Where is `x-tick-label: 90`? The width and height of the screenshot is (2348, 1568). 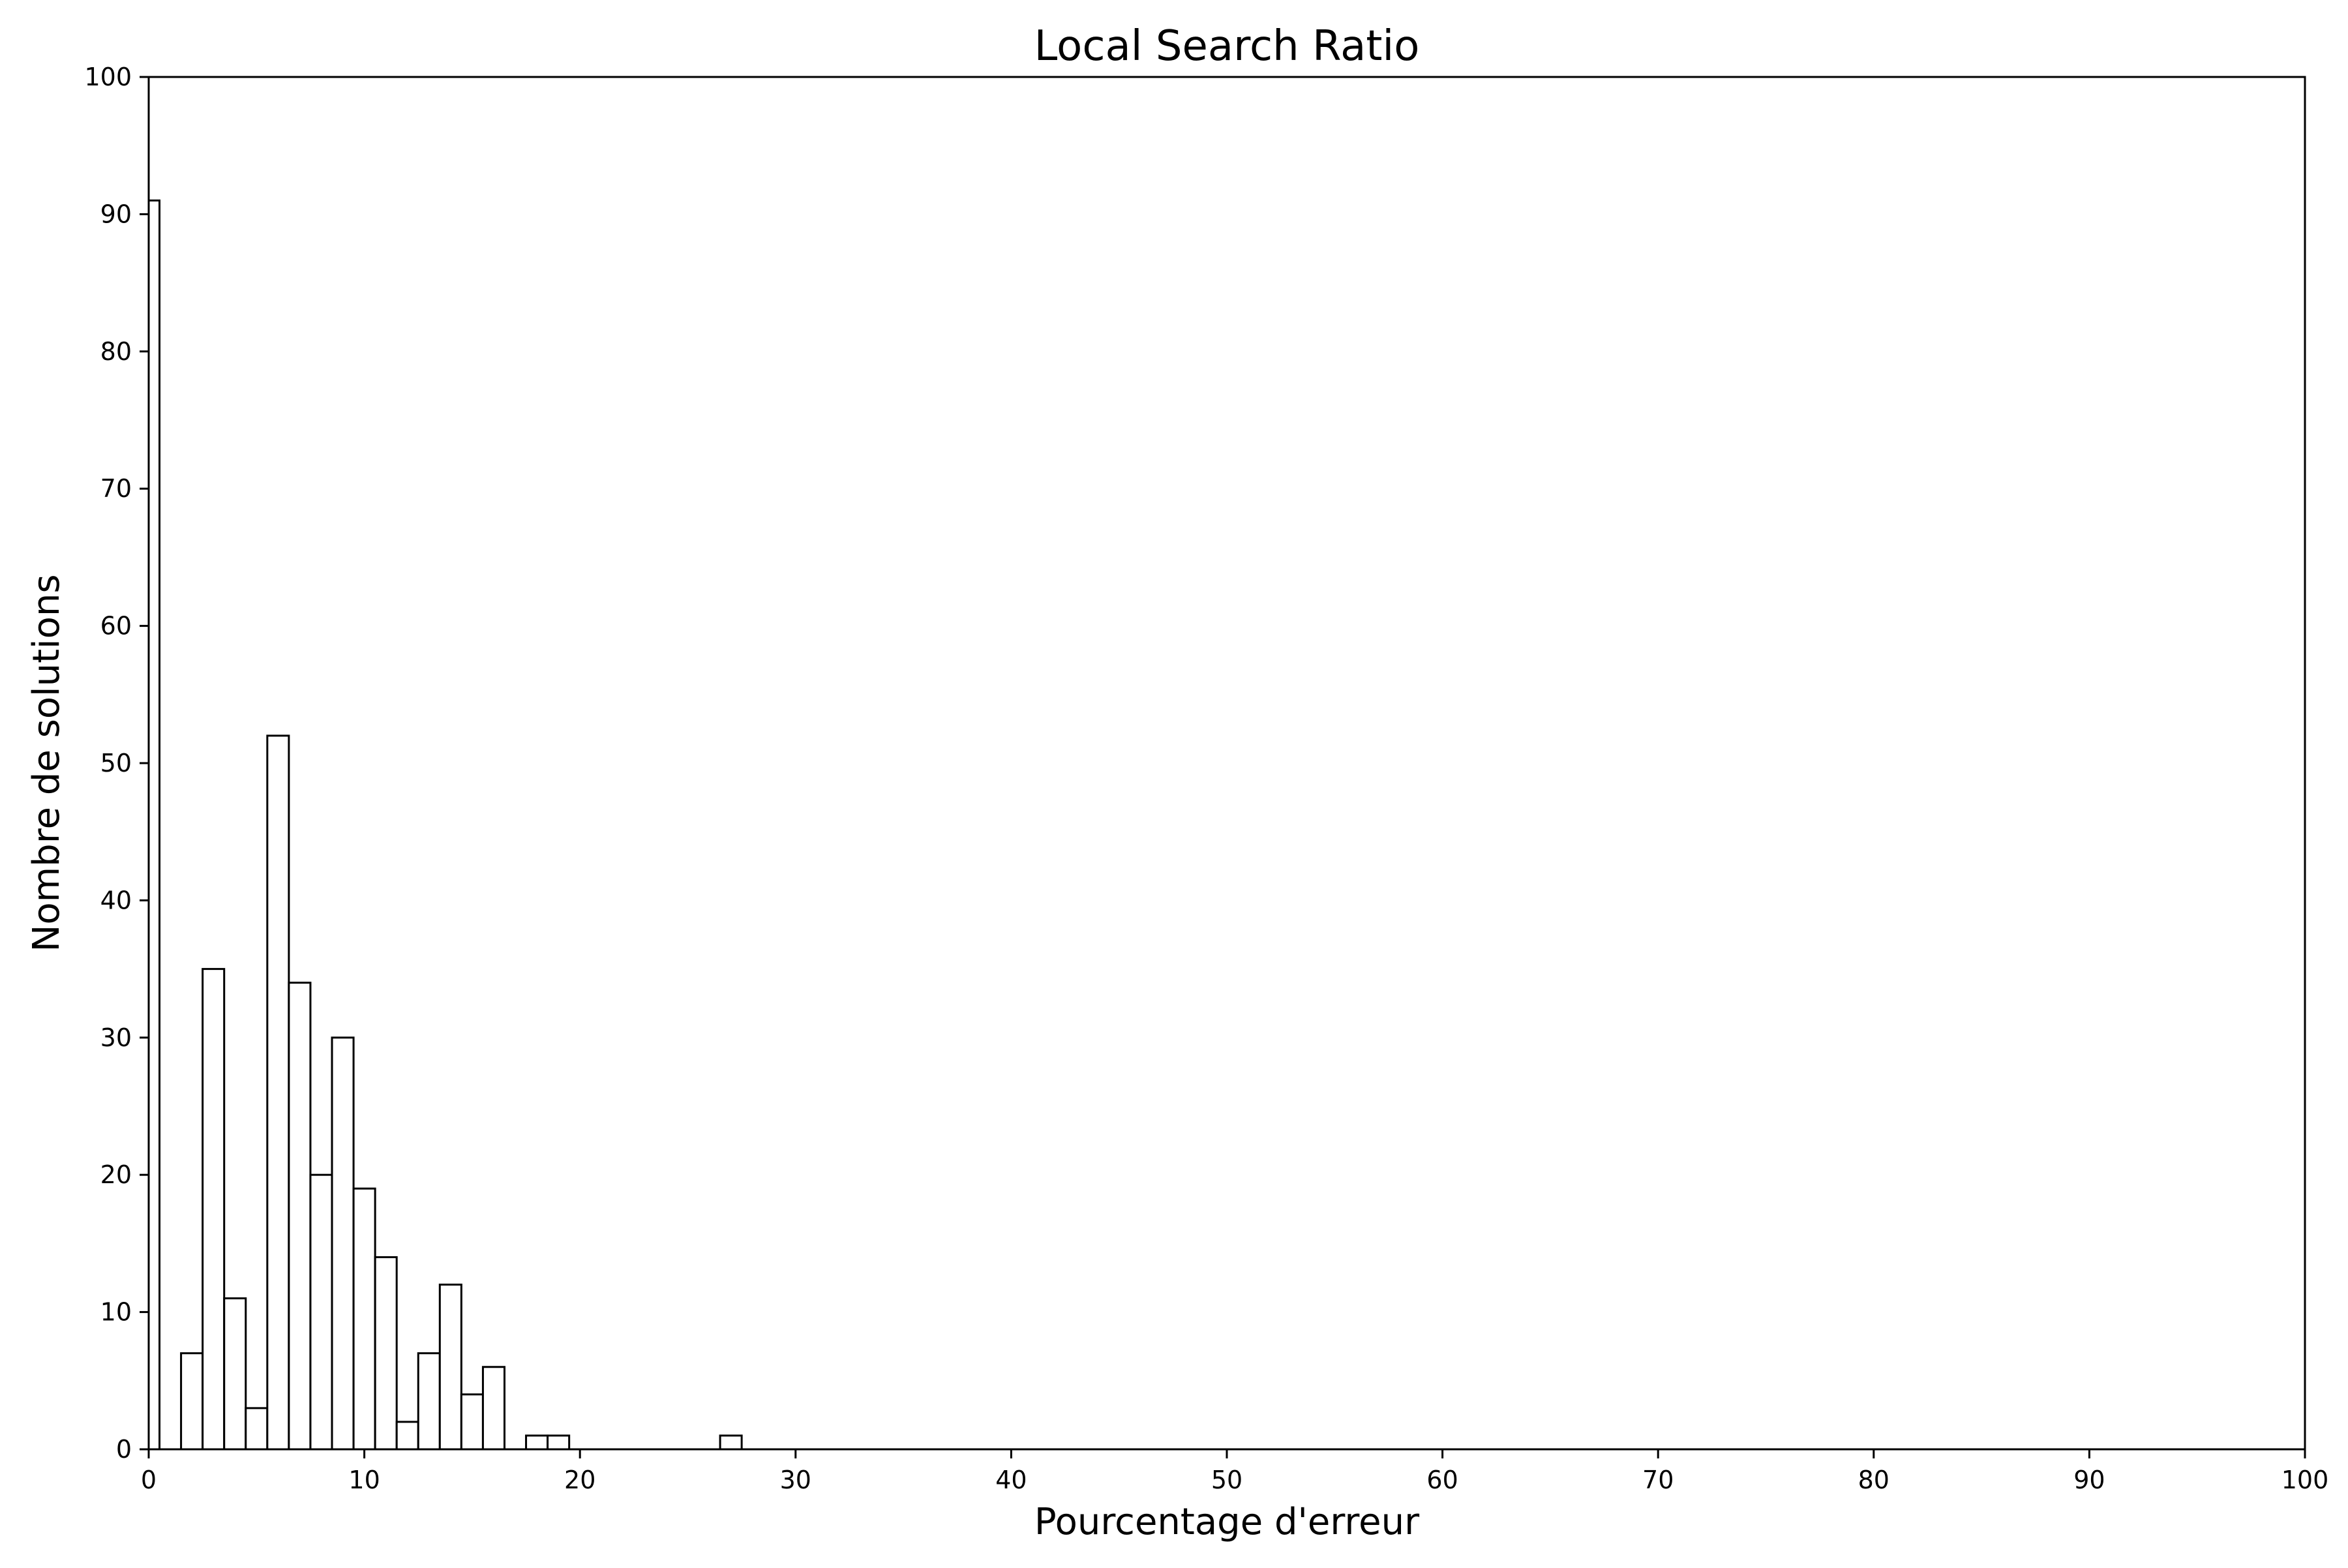 x-tick-label: 90 is located at coordinates (2089, 1480).